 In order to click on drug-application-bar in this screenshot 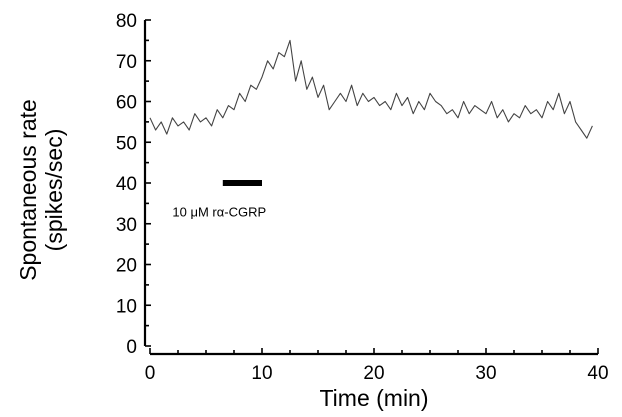, I will do `click(242, 183)`.